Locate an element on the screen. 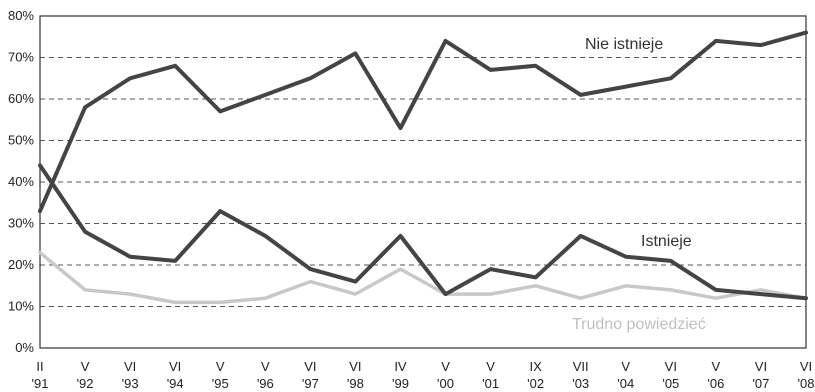 This screenshot has width=815, height=392. series-label: Nie istnieje is located at coordinates (624, 44).